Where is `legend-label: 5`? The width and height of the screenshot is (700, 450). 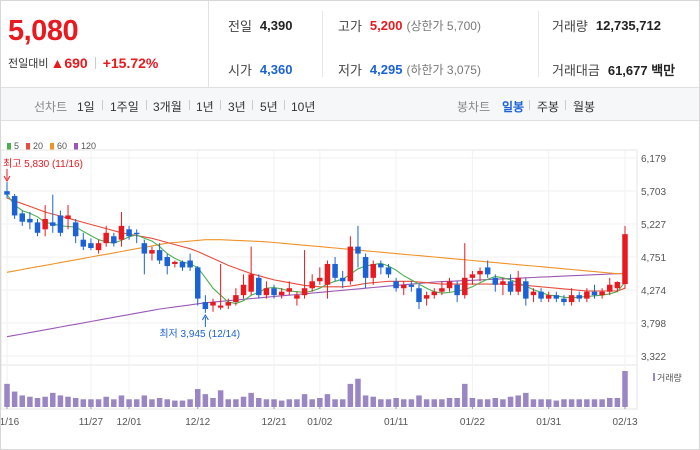 legend-label: 5 is located at coordinates (17, 146).